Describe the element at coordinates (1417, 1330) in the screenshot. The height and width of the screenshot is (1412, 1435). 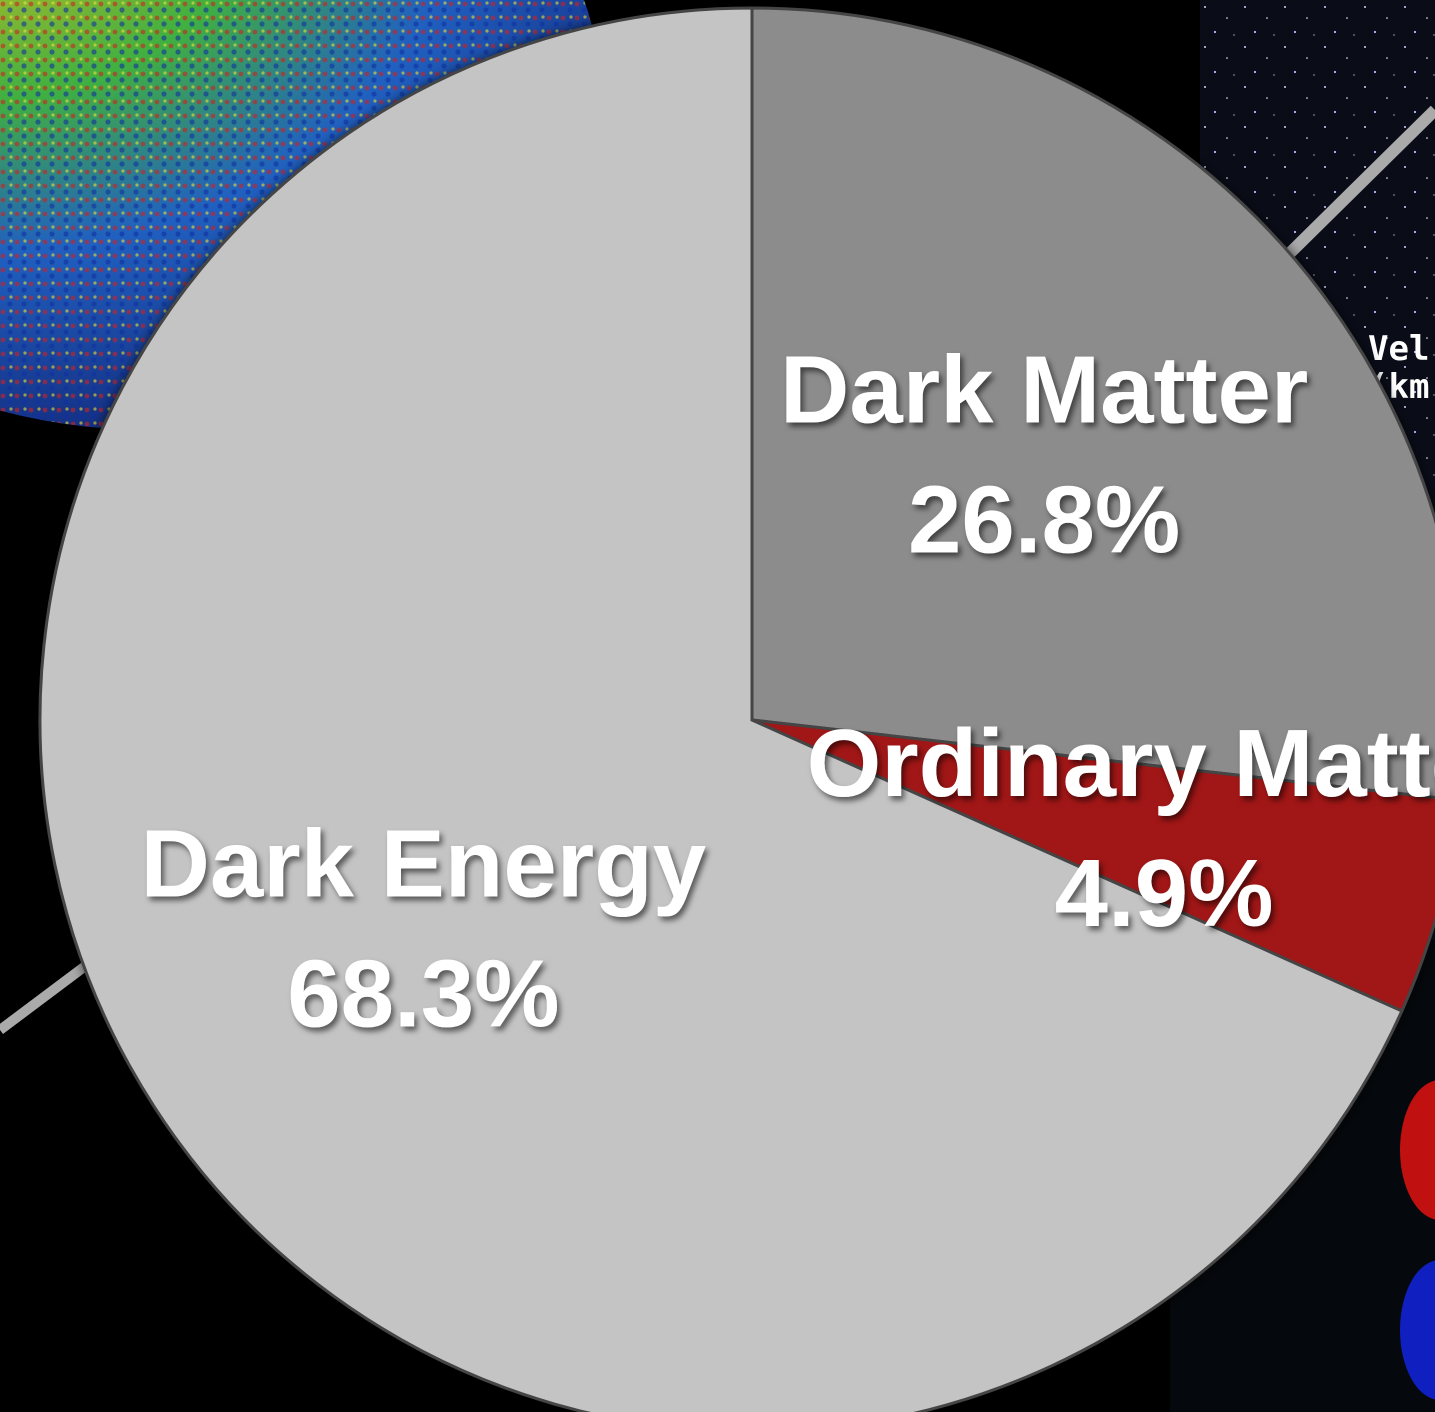
I see `blue-blob` at that location.